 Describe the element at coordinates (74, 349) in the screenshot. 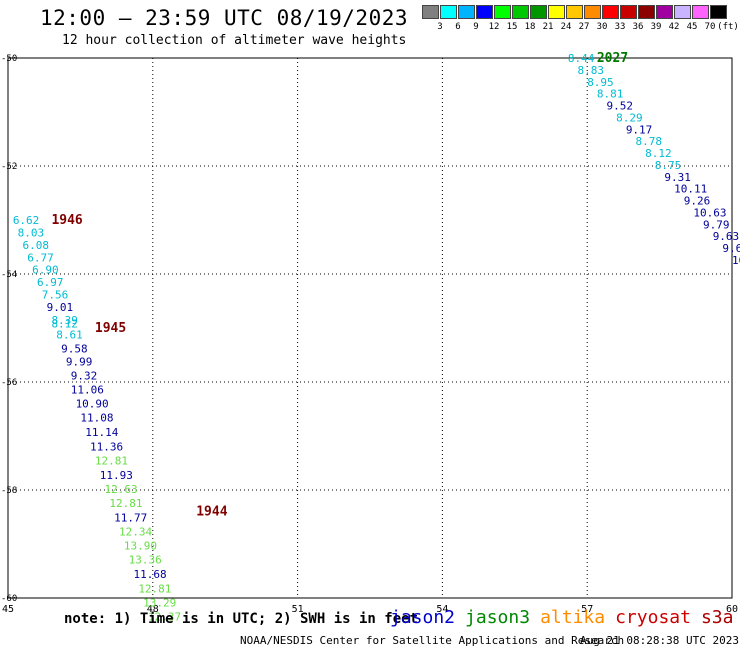

I see `wave-height-point: 9.58` at that location.